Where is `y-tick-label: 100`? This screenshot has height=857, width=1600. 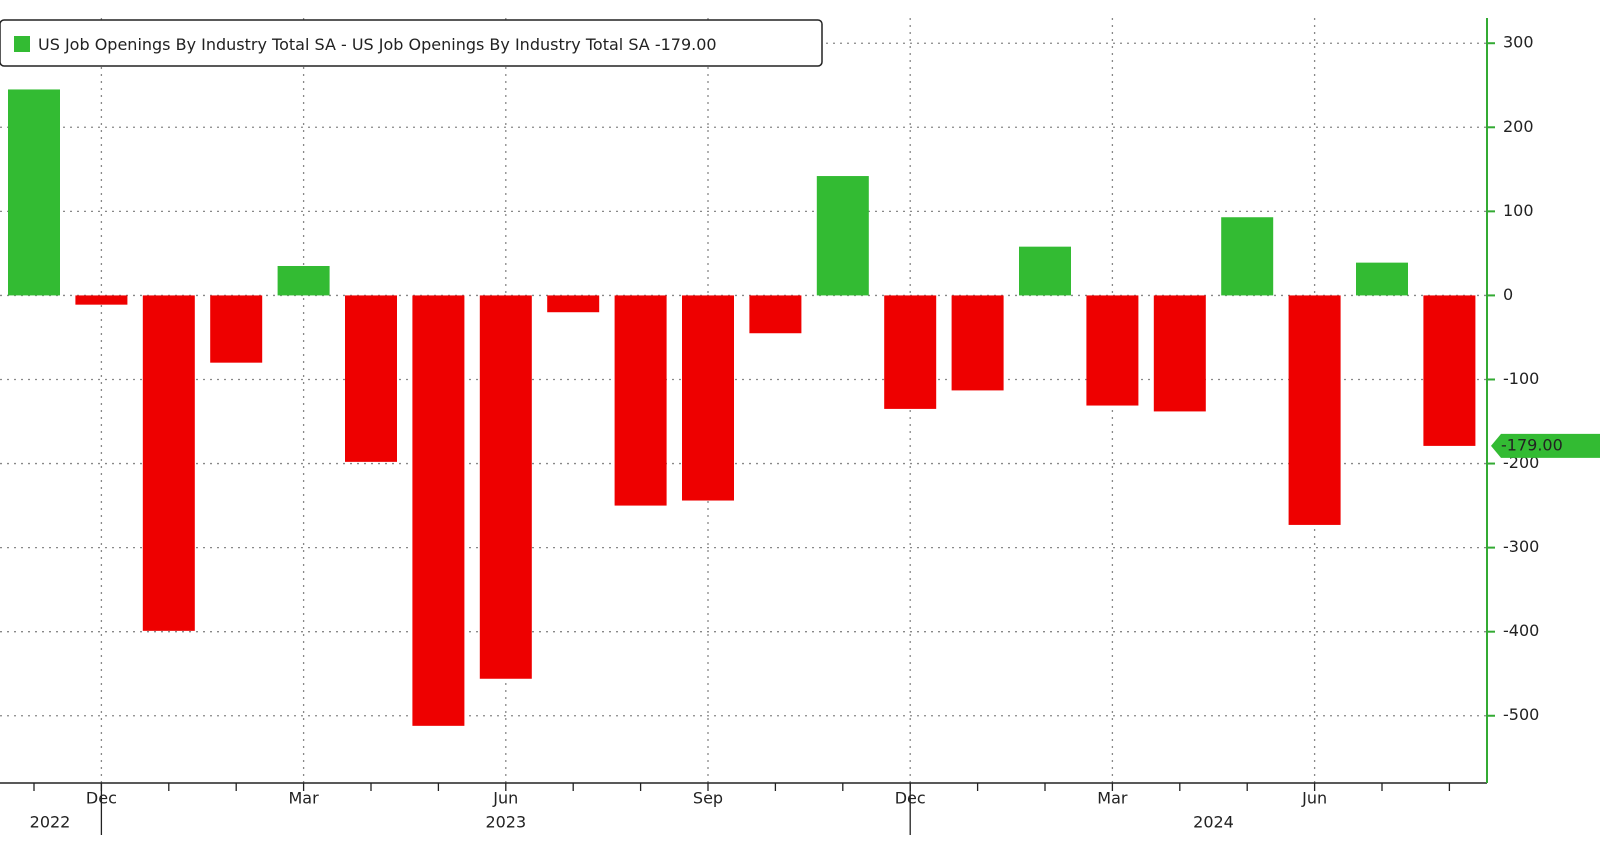 y-tick-label: 100 is located at coordinates (1518, 210).